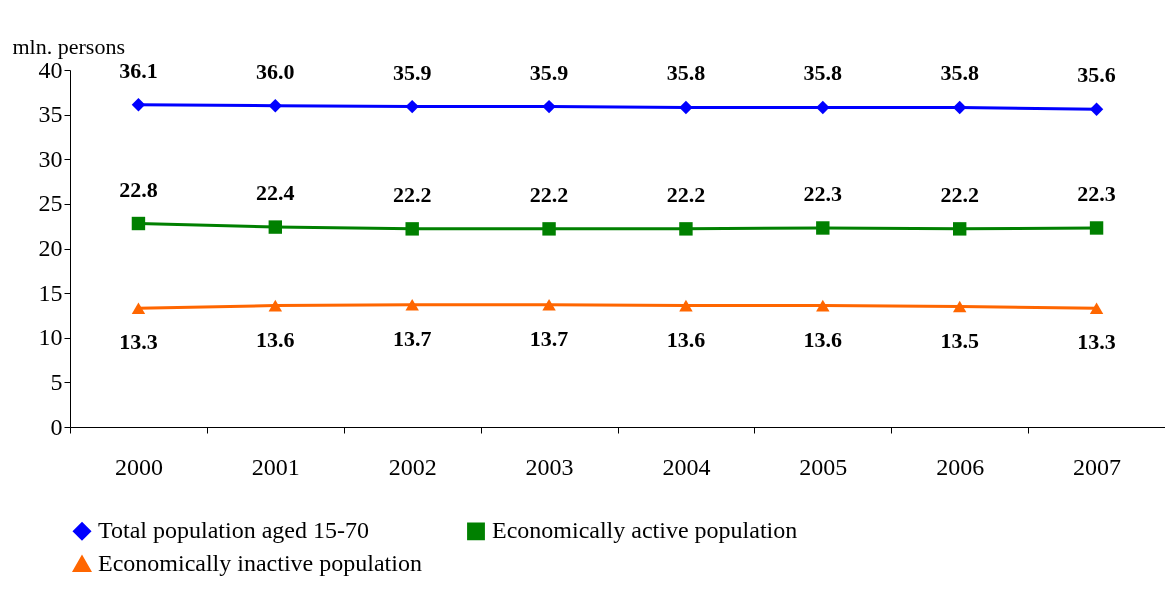 Image resolution: width=1168 pixels, height=605 pixels. What do you see at coordinates (549, 466) in the screenshot?
I see `x-tick-label: 2003` at bounding box center [549, 466].